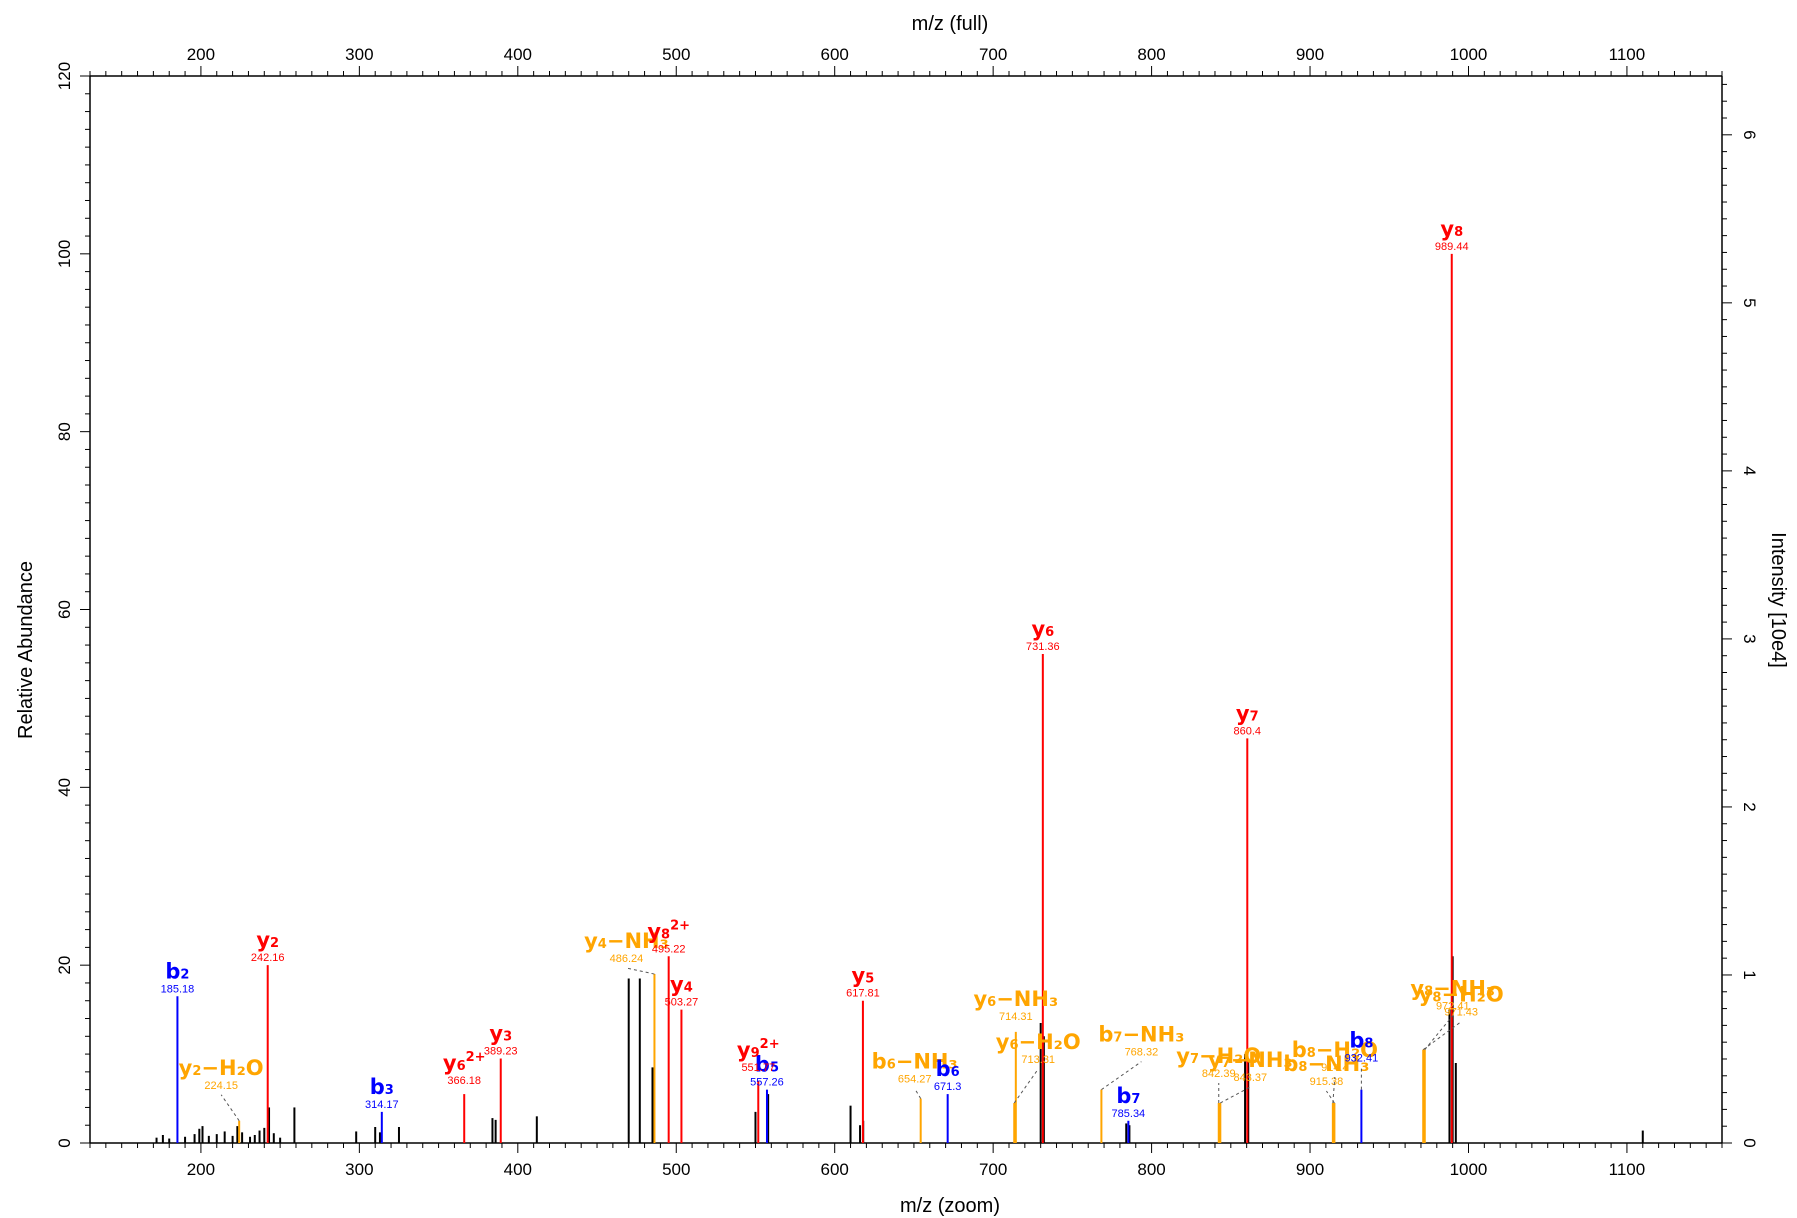 The width and height of the screenshot is (1797, 1218). Describe the element at coordinates (1749, 470) in the screenshot. I see `y2-tick-label: 4` at that location.